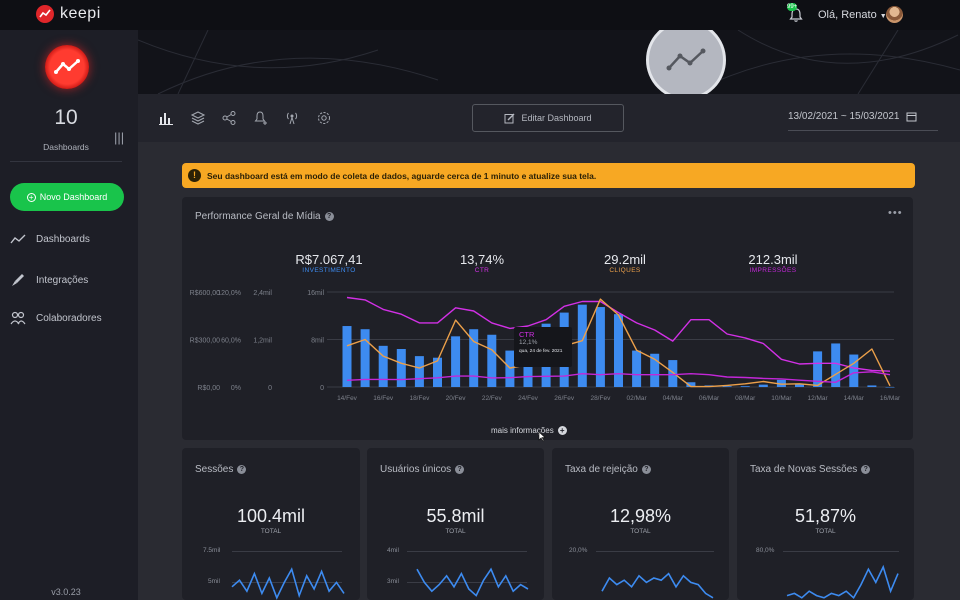 This screenshot has height=600, width=960. What do you see at coordinates (528, 398) in the screenshot?
I see `x-axis-tick-label: 24/Fev` at bounding box center [528, 398].